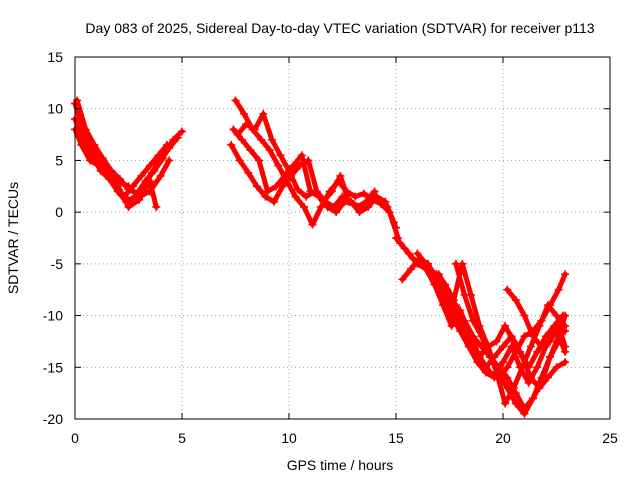  I want to click on x-tick-label: 25, so click(610, 438).